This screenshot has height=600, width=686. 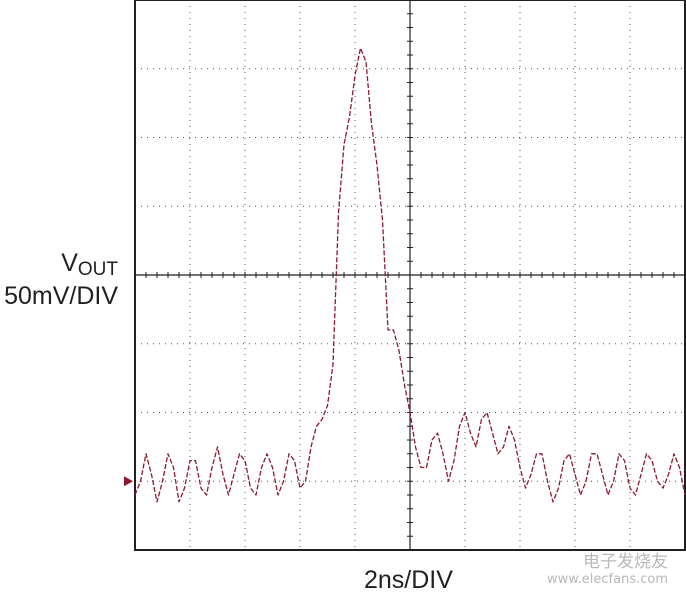 I want to click on watermark-title: 电子发烧友, so click(x=625, y=562).